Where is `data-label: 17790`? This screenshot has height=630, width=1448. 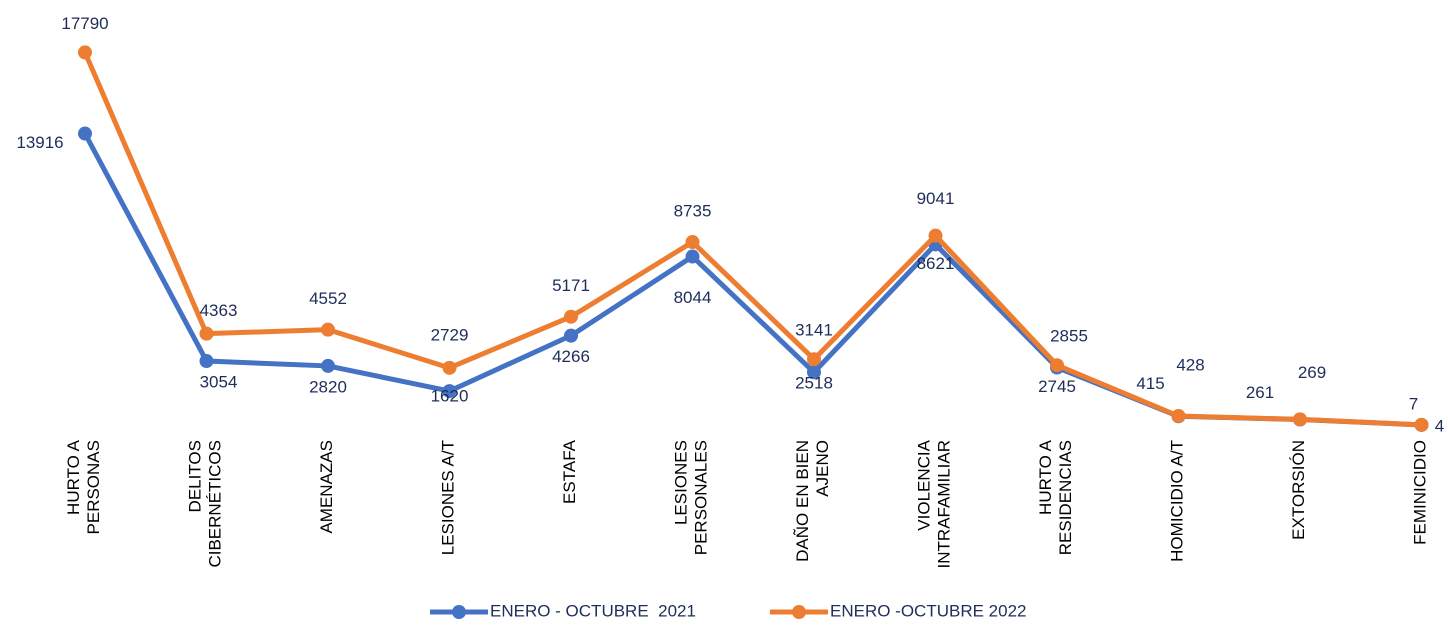 data-label: 17790 is located at coordinates (84, 23).